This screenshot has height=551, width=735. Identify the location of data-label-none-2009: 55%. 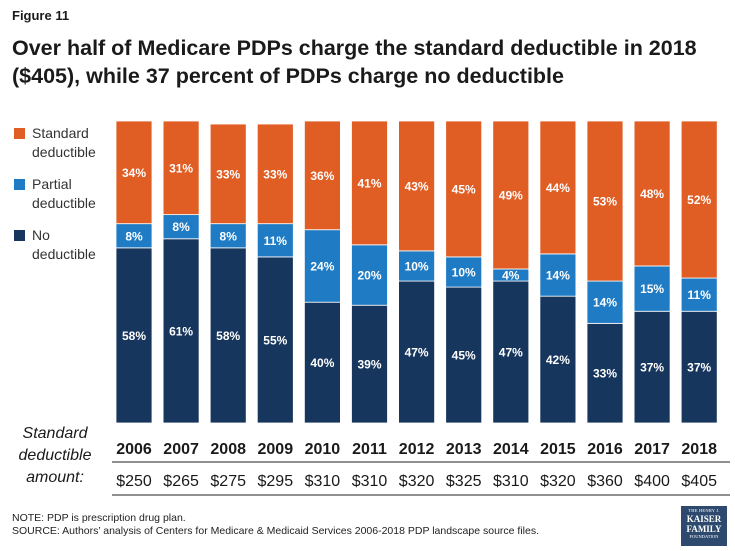
(275, 340).